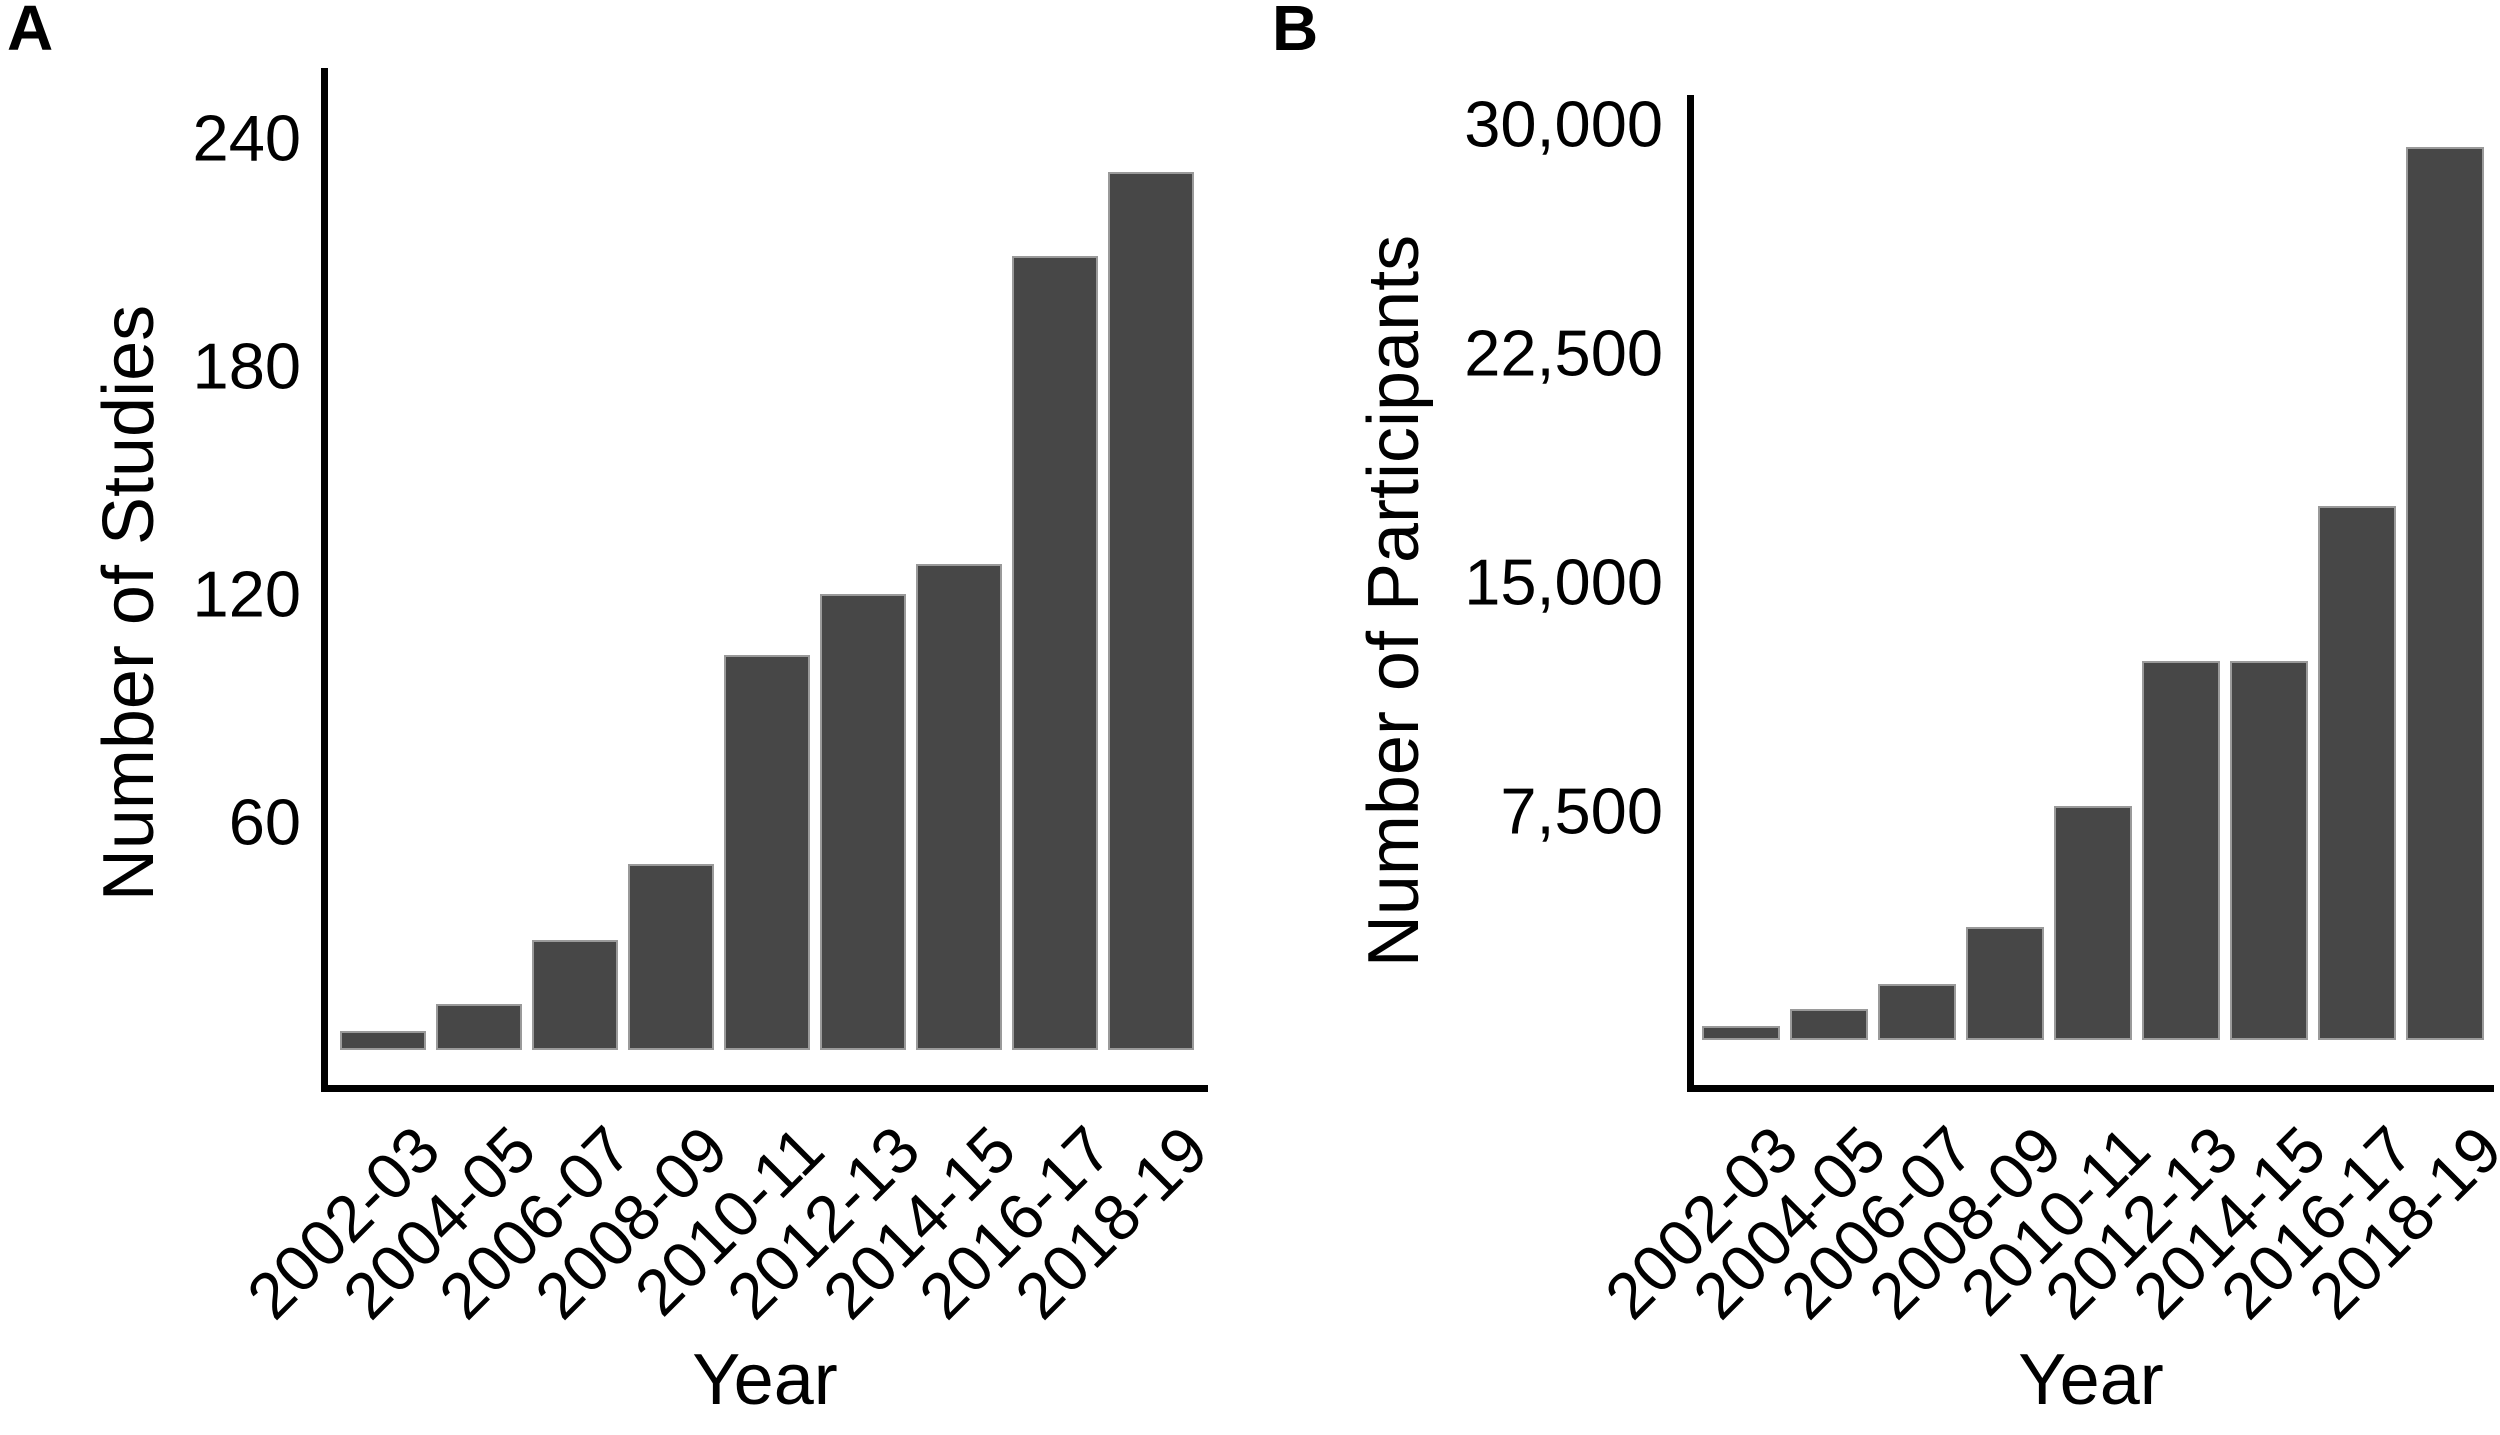  Describe the element at coordinates (246, 138) in the screenshot. I see `panel-a-ytick-240: 240` at that location.